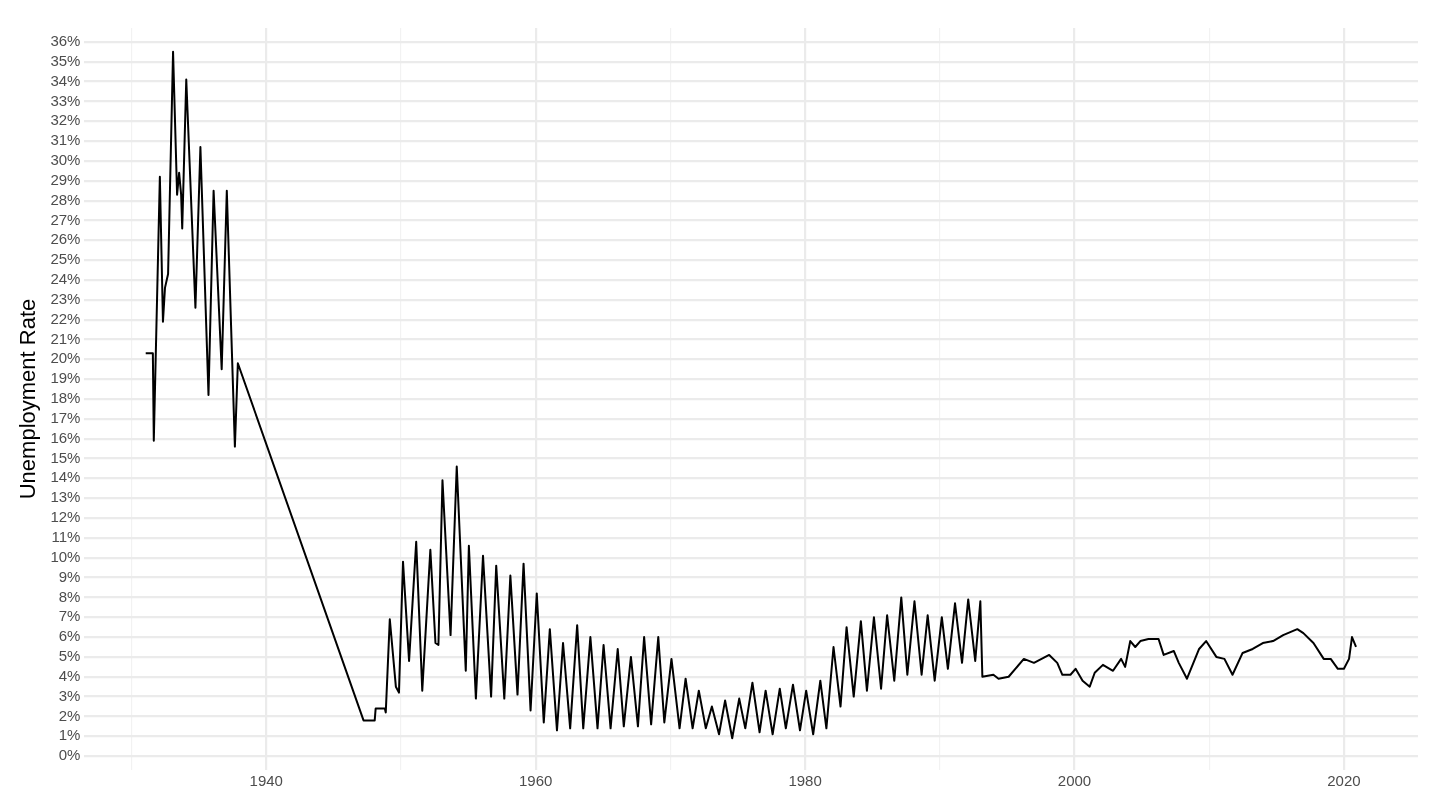  I want to click on y-tick-label: 17%, so click(65, 417).